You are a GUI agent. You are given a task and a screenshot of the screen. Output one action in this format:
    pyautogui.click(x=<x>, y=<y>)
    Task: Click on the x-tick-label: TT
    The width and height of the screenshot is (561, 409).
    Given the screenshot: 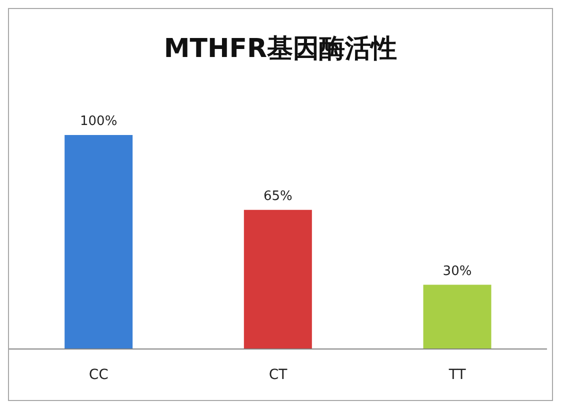 What is the action you would take?
    pyautogui.click(x=457, y=374)
    